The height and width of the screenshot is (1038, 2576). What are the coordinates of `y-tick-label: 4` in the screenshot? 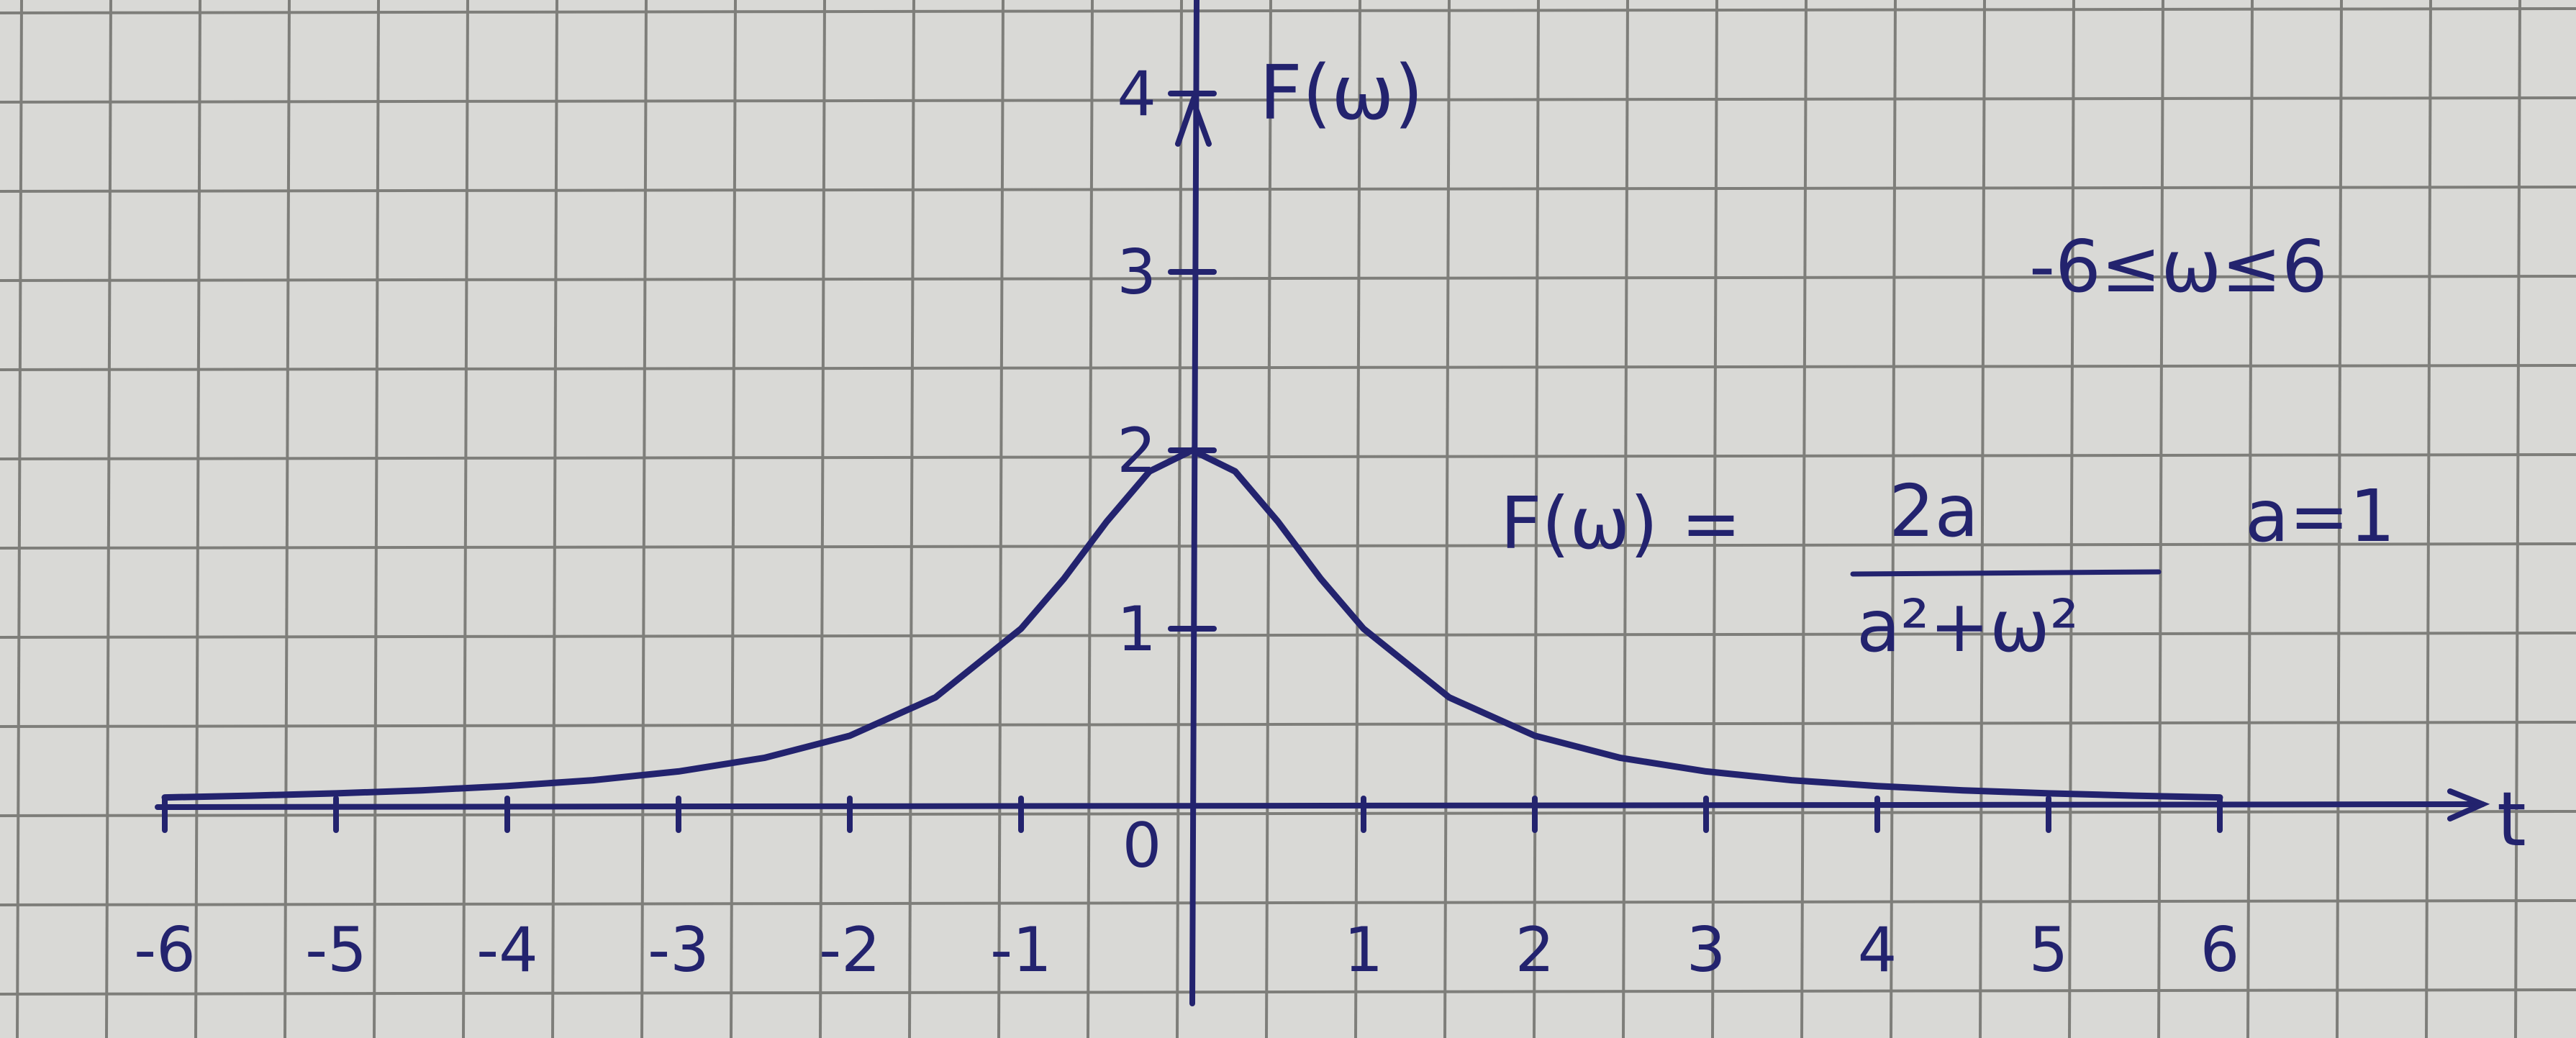 It's located at (1136, 94).